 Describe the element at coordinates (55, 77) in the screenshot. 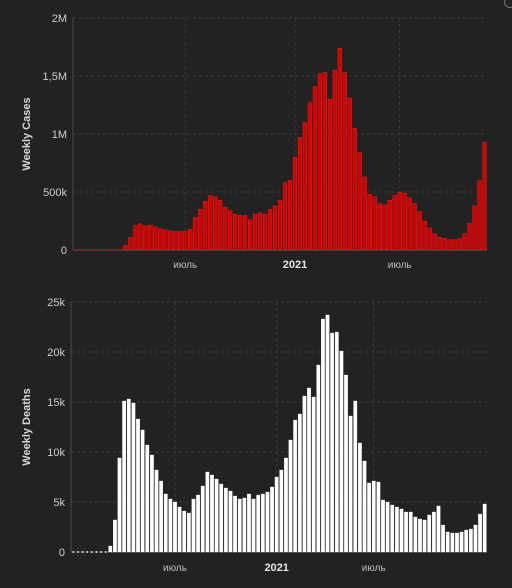

I see `y-tick-label: 1,5M` at that location.